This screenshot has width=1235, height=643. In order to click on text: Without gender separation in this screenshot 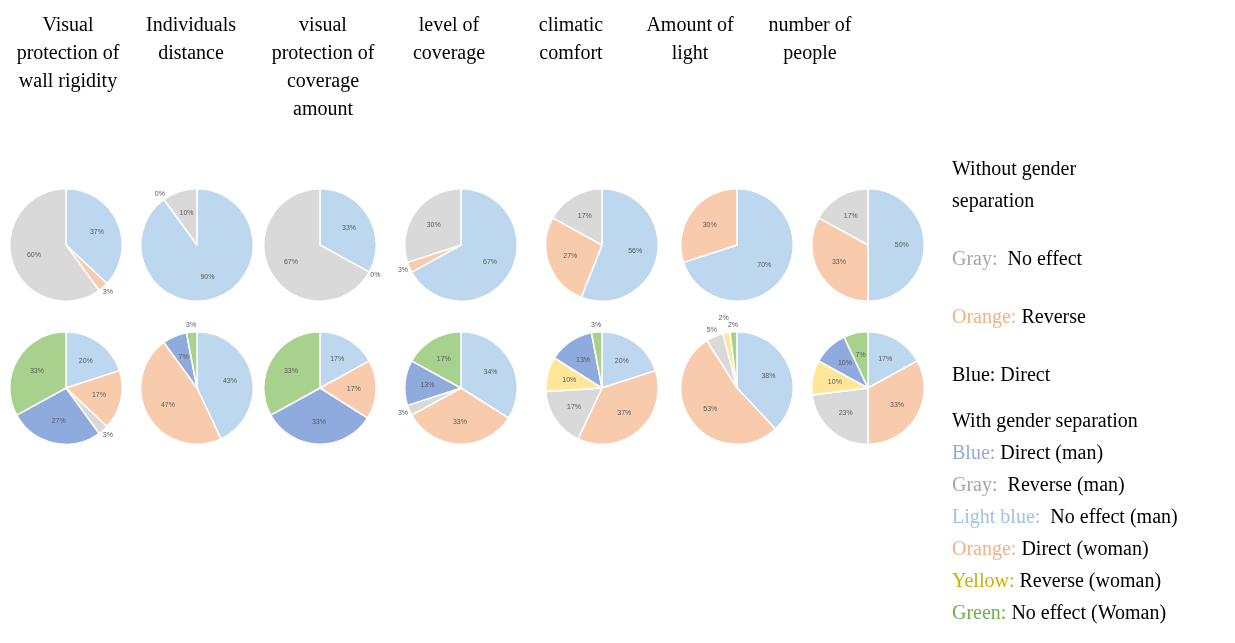, I will do `click(1015, 185)`.